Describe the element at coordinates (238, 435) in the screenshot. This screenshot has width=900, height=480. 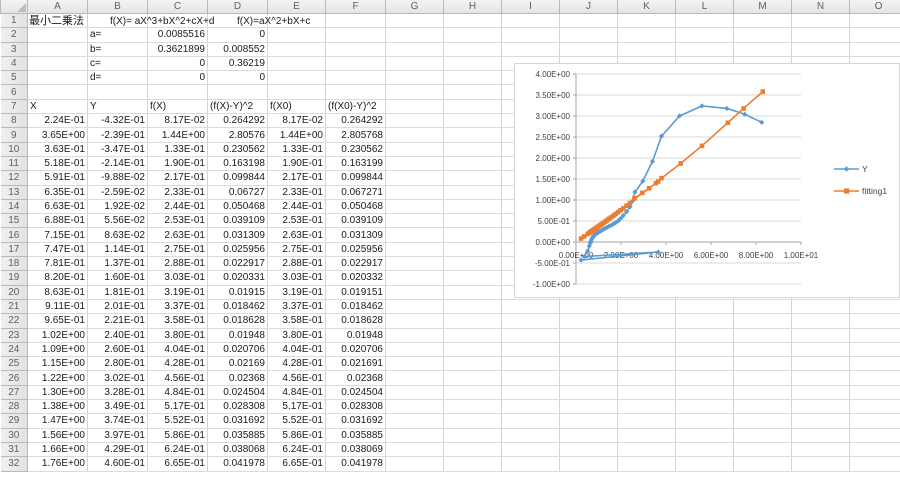
I see `cell-D30: 0.035885` at that location.